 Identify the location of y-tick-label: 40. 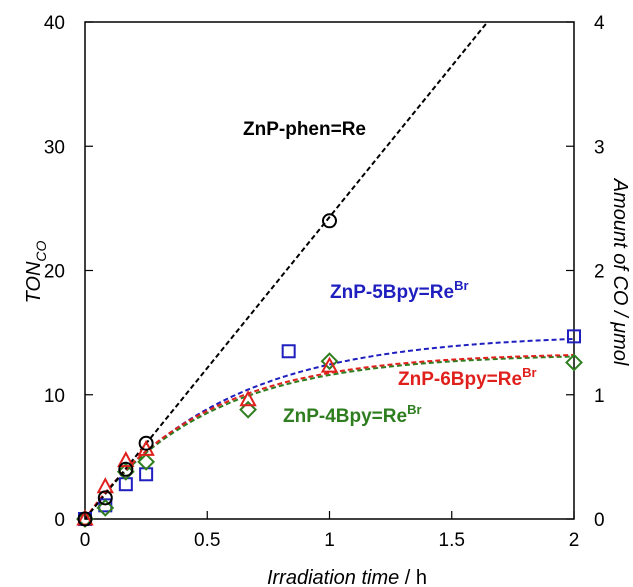
(54, 23).